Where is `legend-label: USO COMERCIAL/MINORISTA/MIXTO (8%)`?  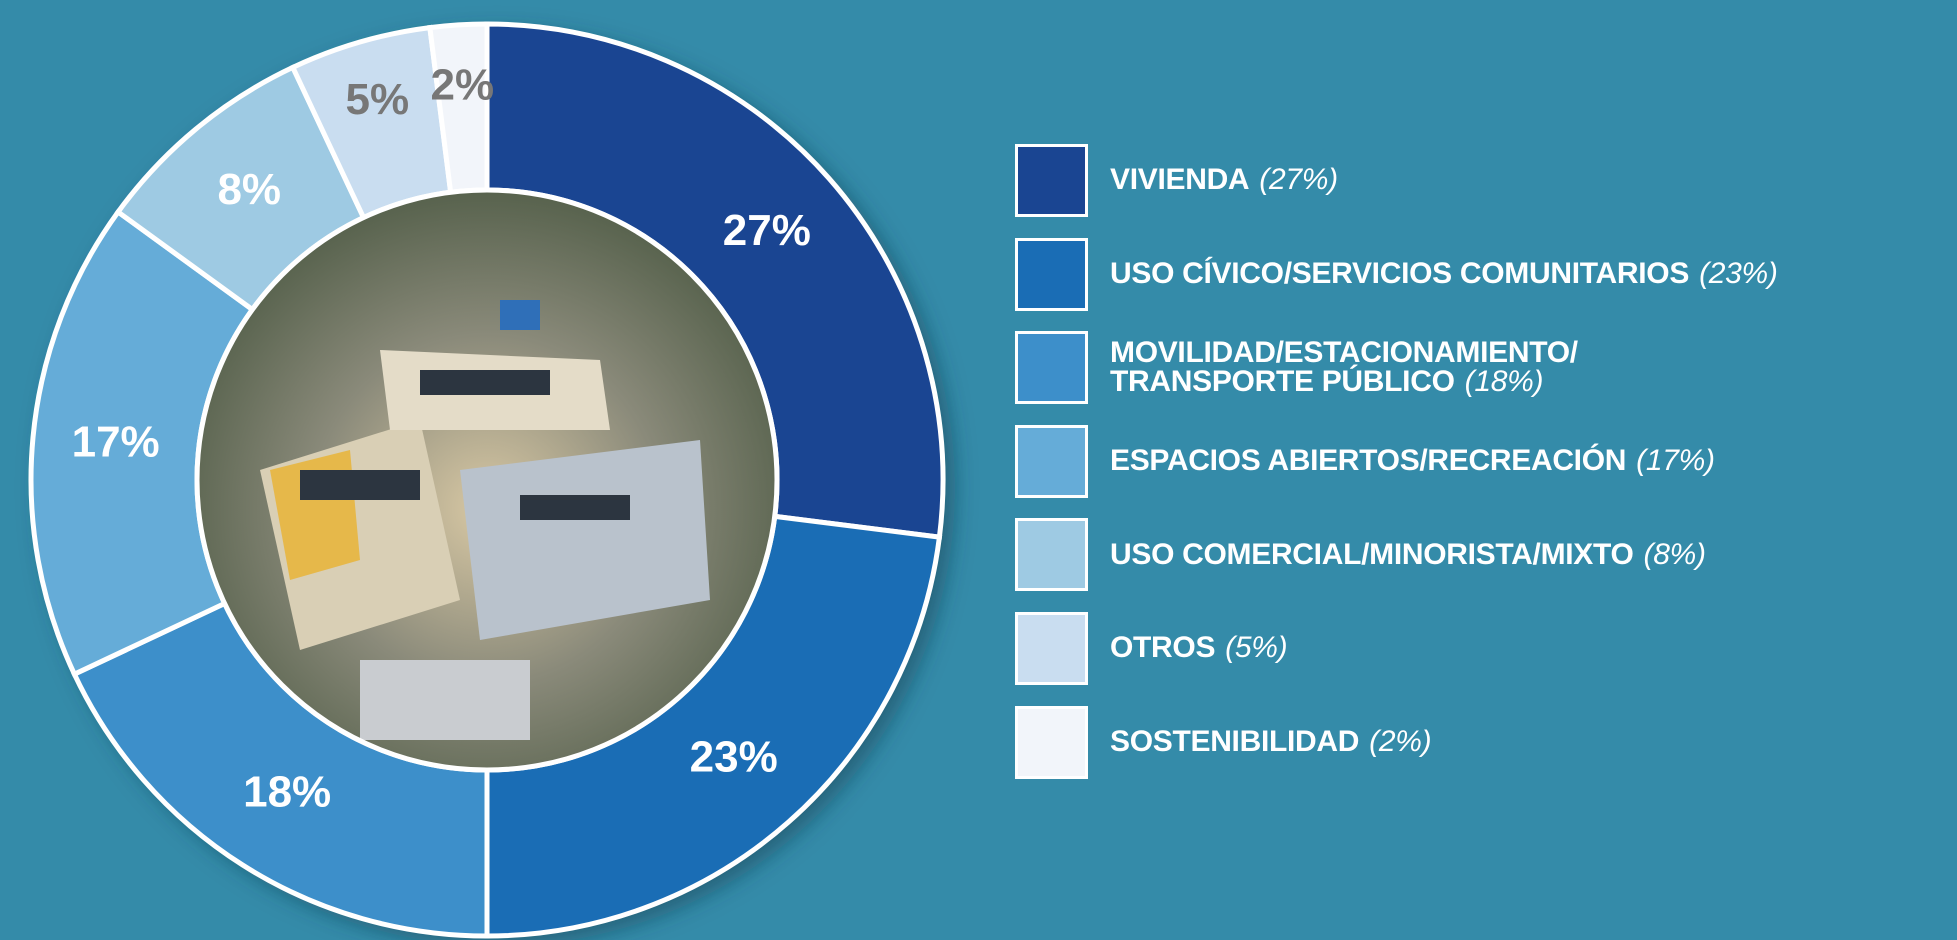
legend-label: USO COMERCIAL/MINORISTA/MIXTO (8%) is located at coordinates (1408, 554).